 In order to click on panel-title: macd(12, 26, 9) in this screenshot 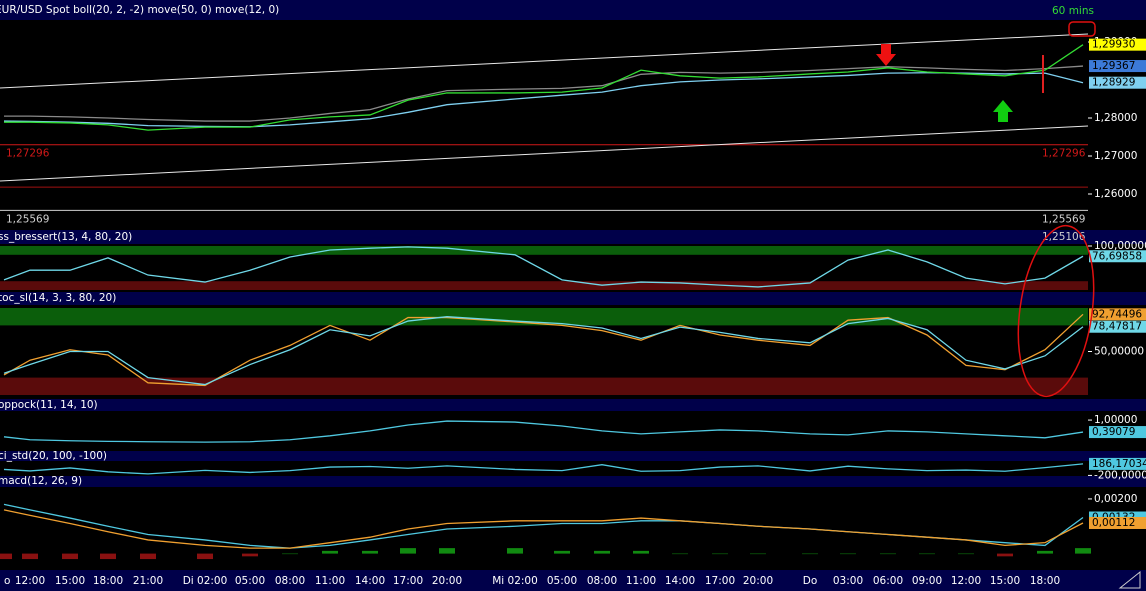, I will do `click(41, 481)`.